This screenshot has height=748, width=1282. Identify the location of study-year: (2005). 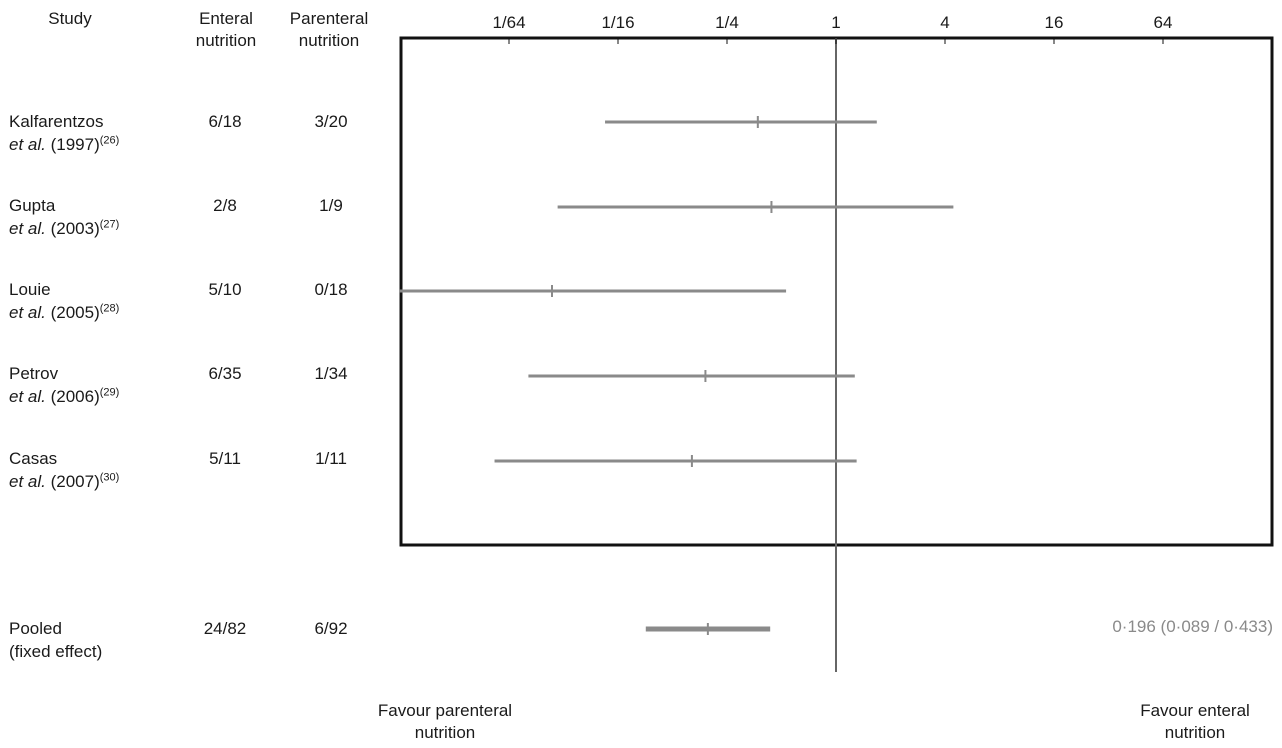
(75, 312).